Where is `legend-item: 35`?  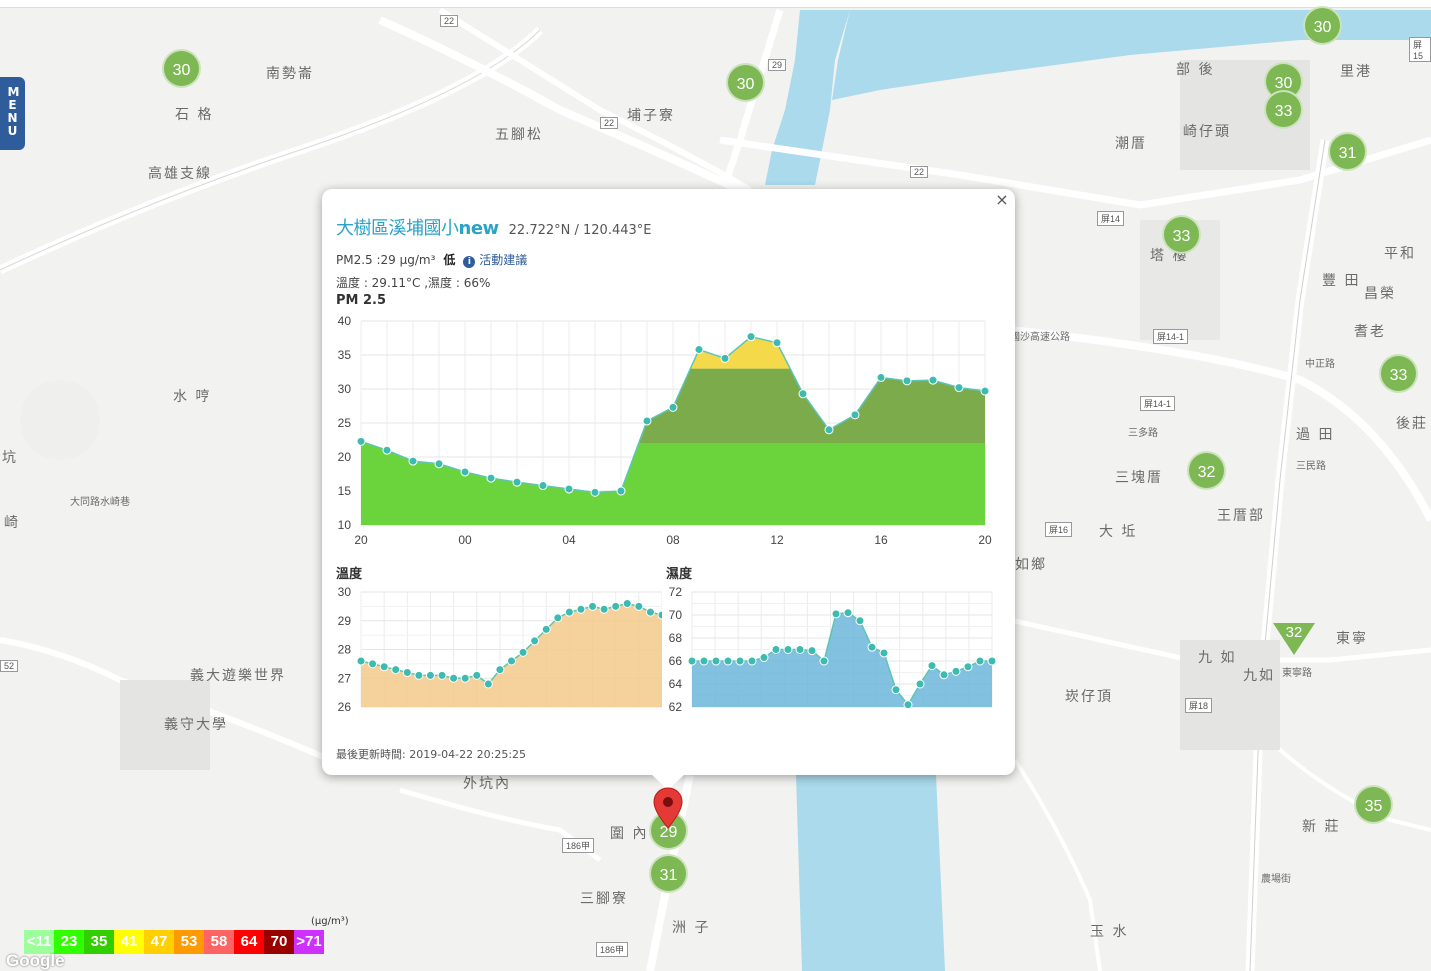
legend-item: 35 is located at coordinates (99, 942).